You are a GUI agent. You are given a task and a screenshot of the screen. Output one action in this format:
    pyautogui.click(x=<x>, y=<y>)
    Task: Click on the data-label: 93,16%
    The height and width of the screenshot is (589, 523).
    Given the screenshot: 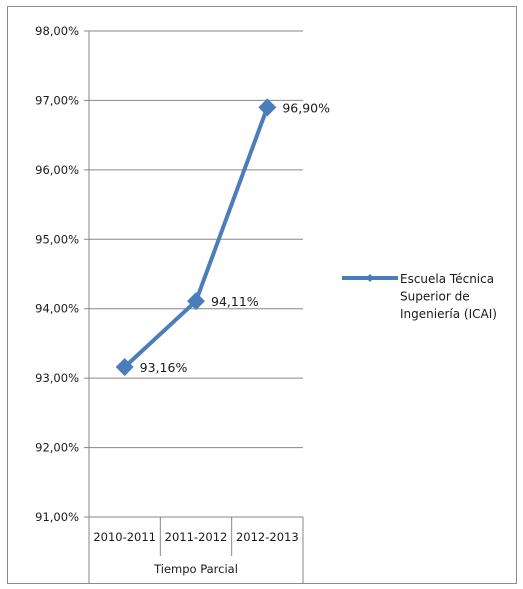 What is the action you would take?
    pyautogui.click(x=164, y=367)
    